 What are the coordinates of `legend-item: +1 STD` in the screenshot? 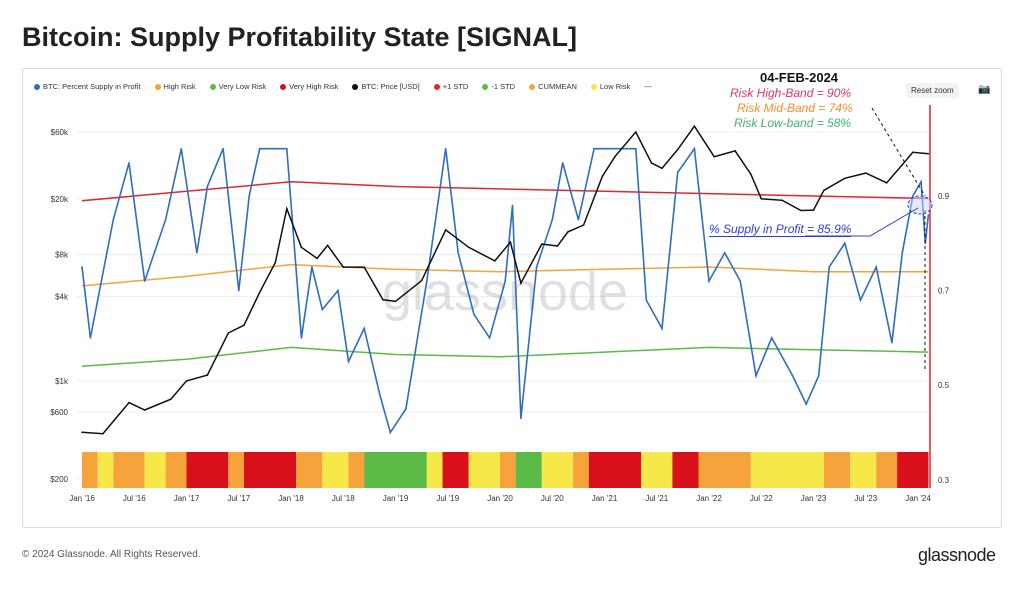 It's located at (451, 86).